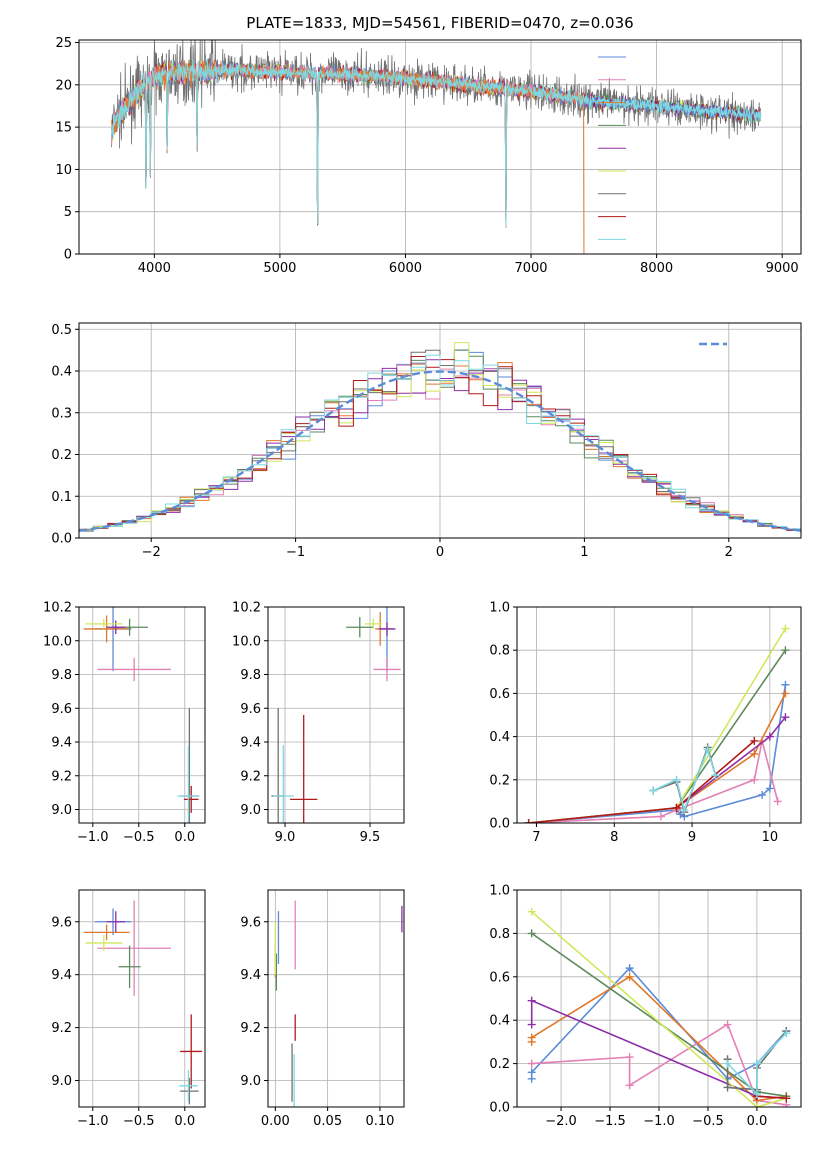  I want to click on x-tick-label: 0.10, so click(379, 1121).